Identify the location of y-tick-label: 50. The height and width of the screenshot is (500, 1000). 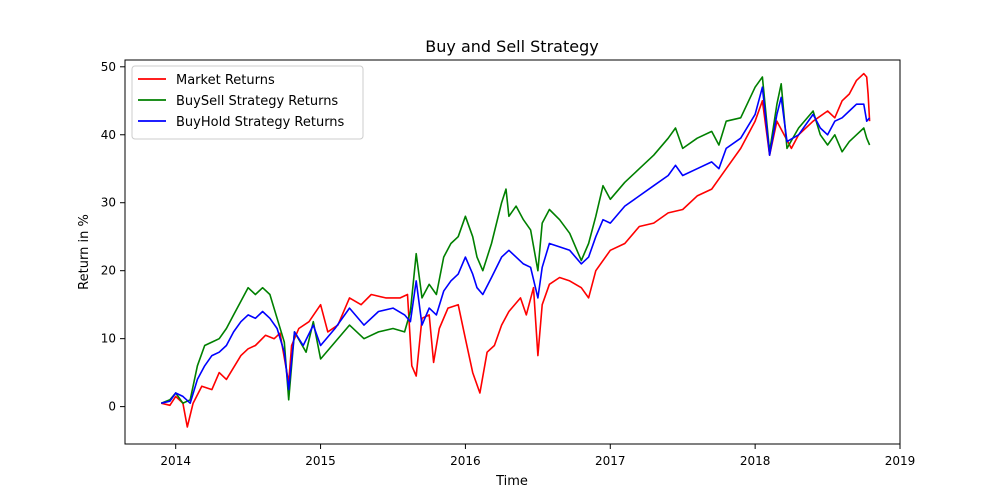
(108, 67).